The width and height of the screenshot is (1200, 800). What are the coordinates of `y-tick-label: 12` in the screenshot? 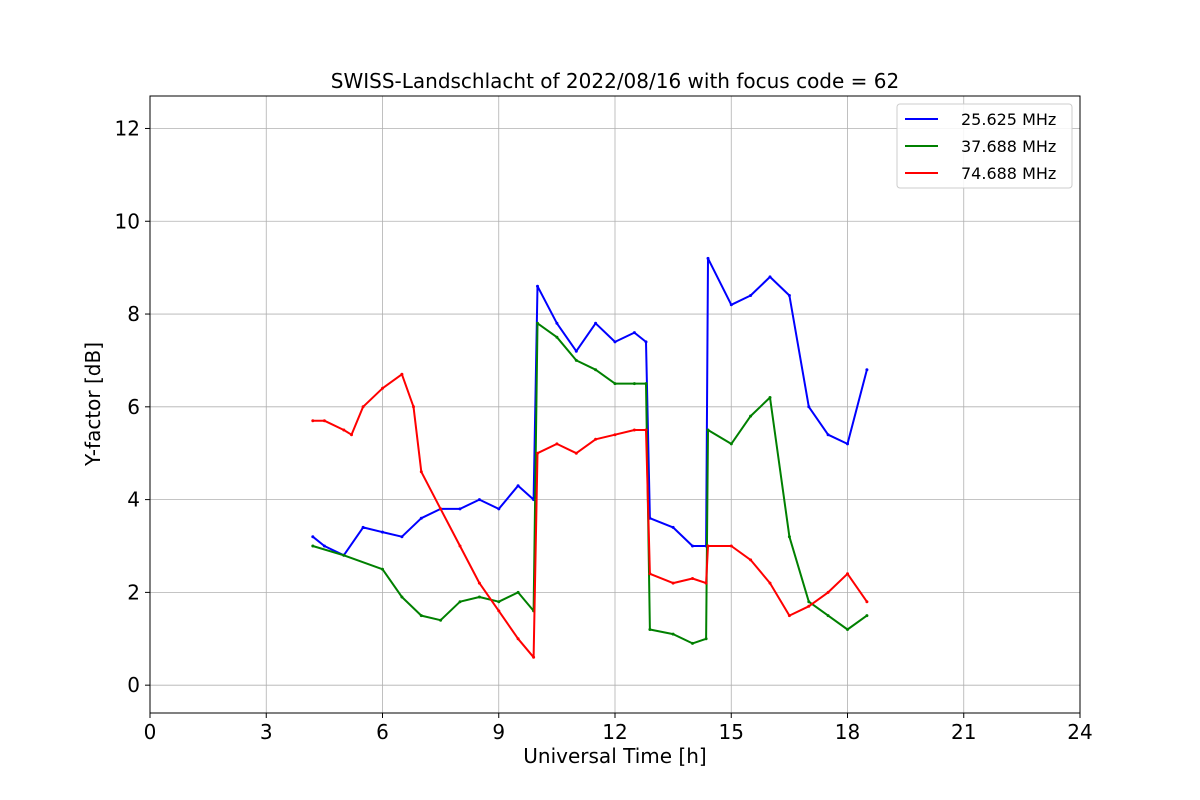 It's located at (127, 128).